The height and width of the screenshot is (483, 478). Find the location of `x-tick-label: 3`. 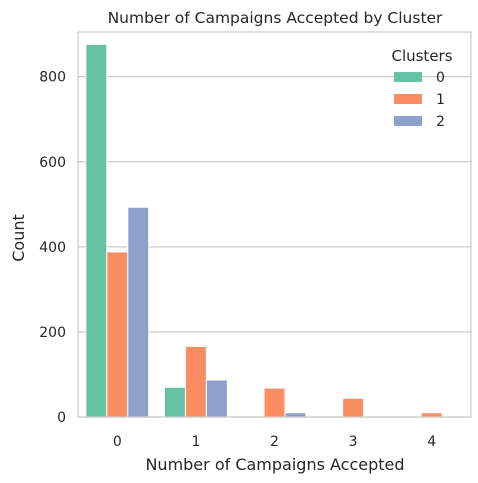

x-tick-label: 3 is located at coordinates (353, 442).